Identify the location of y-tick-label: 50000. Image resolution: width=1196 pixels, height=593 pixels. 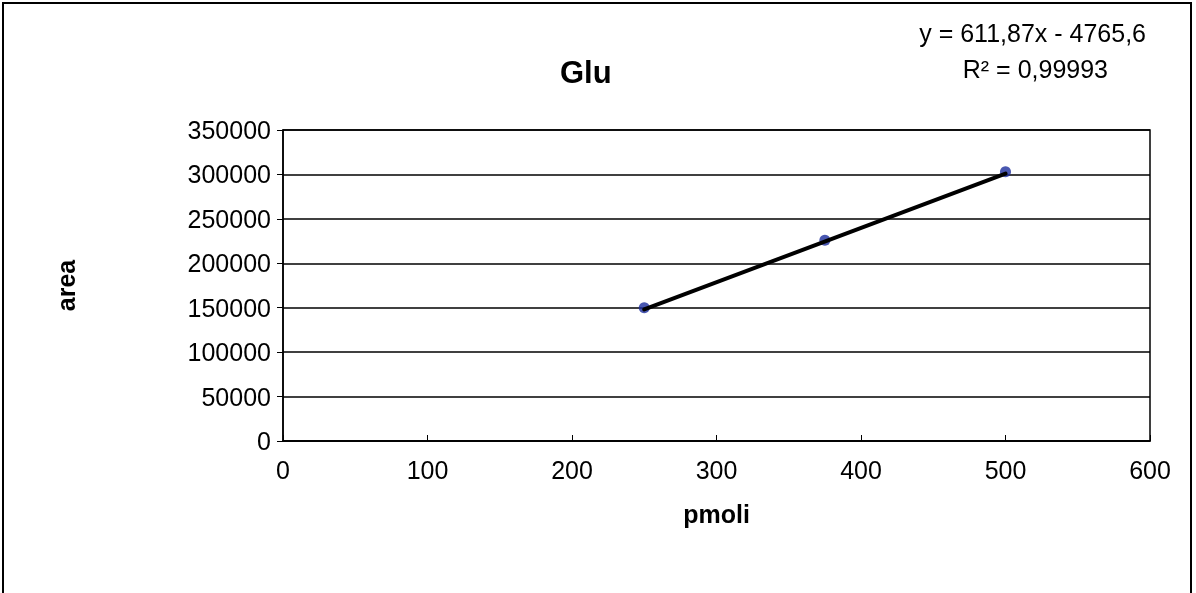
(236, 396).